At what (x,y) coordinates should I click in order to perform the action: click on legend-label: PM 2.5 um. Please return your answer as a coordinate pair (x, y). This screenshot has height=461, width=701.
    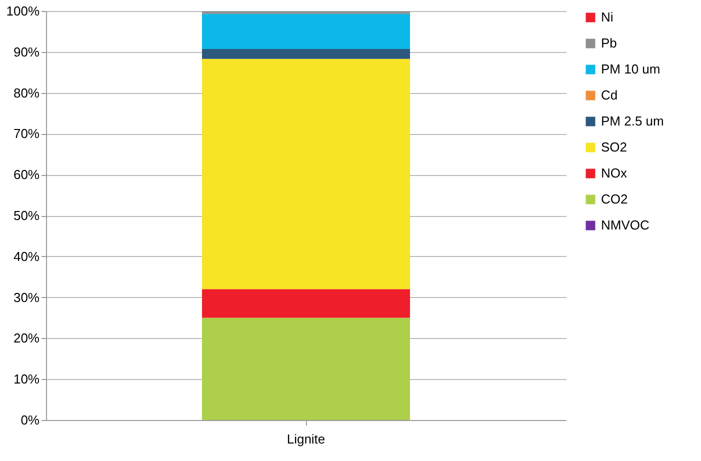
    Looking at the image, I should click on (632, 121).